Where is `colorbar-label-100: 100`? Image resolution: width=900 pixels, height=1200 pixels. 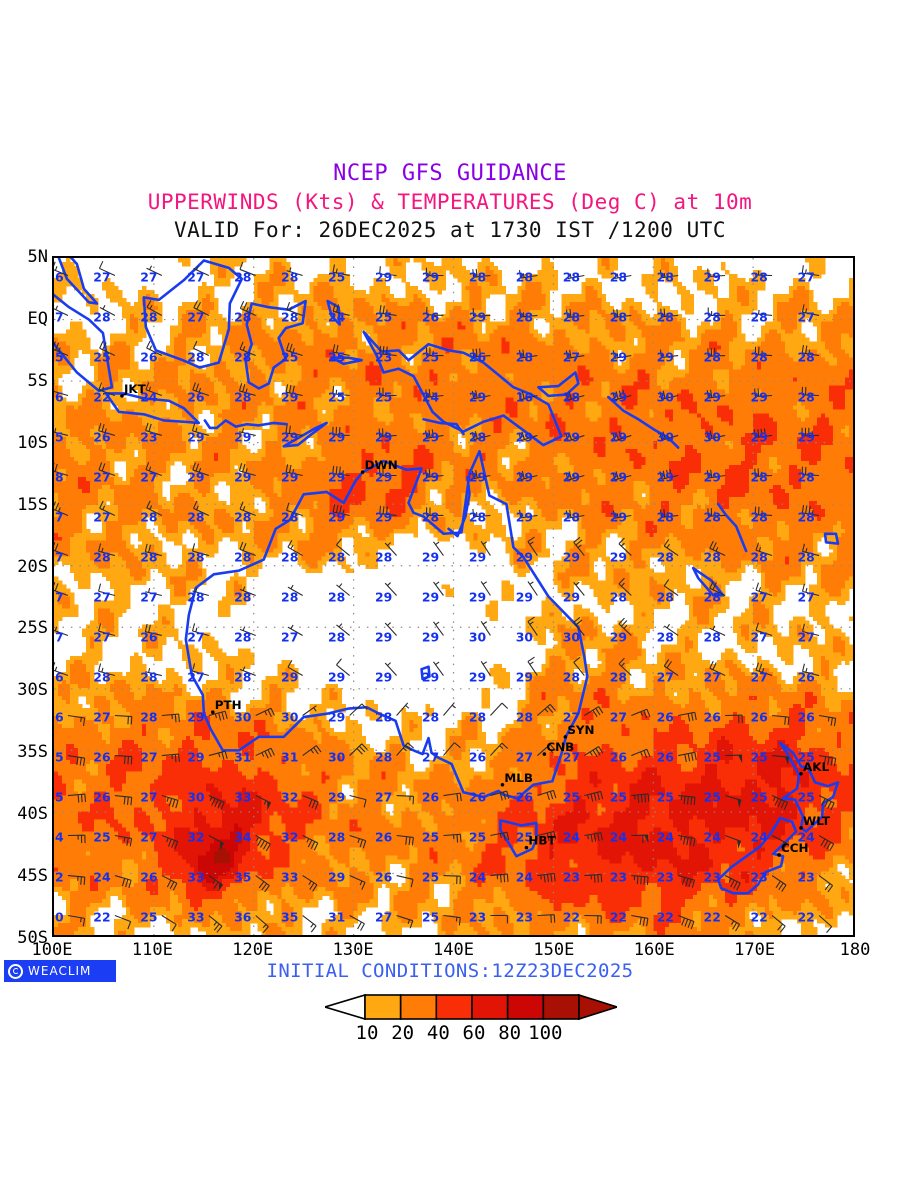
colorbar-label-100: 100 is located at coordinates (545, 1033).